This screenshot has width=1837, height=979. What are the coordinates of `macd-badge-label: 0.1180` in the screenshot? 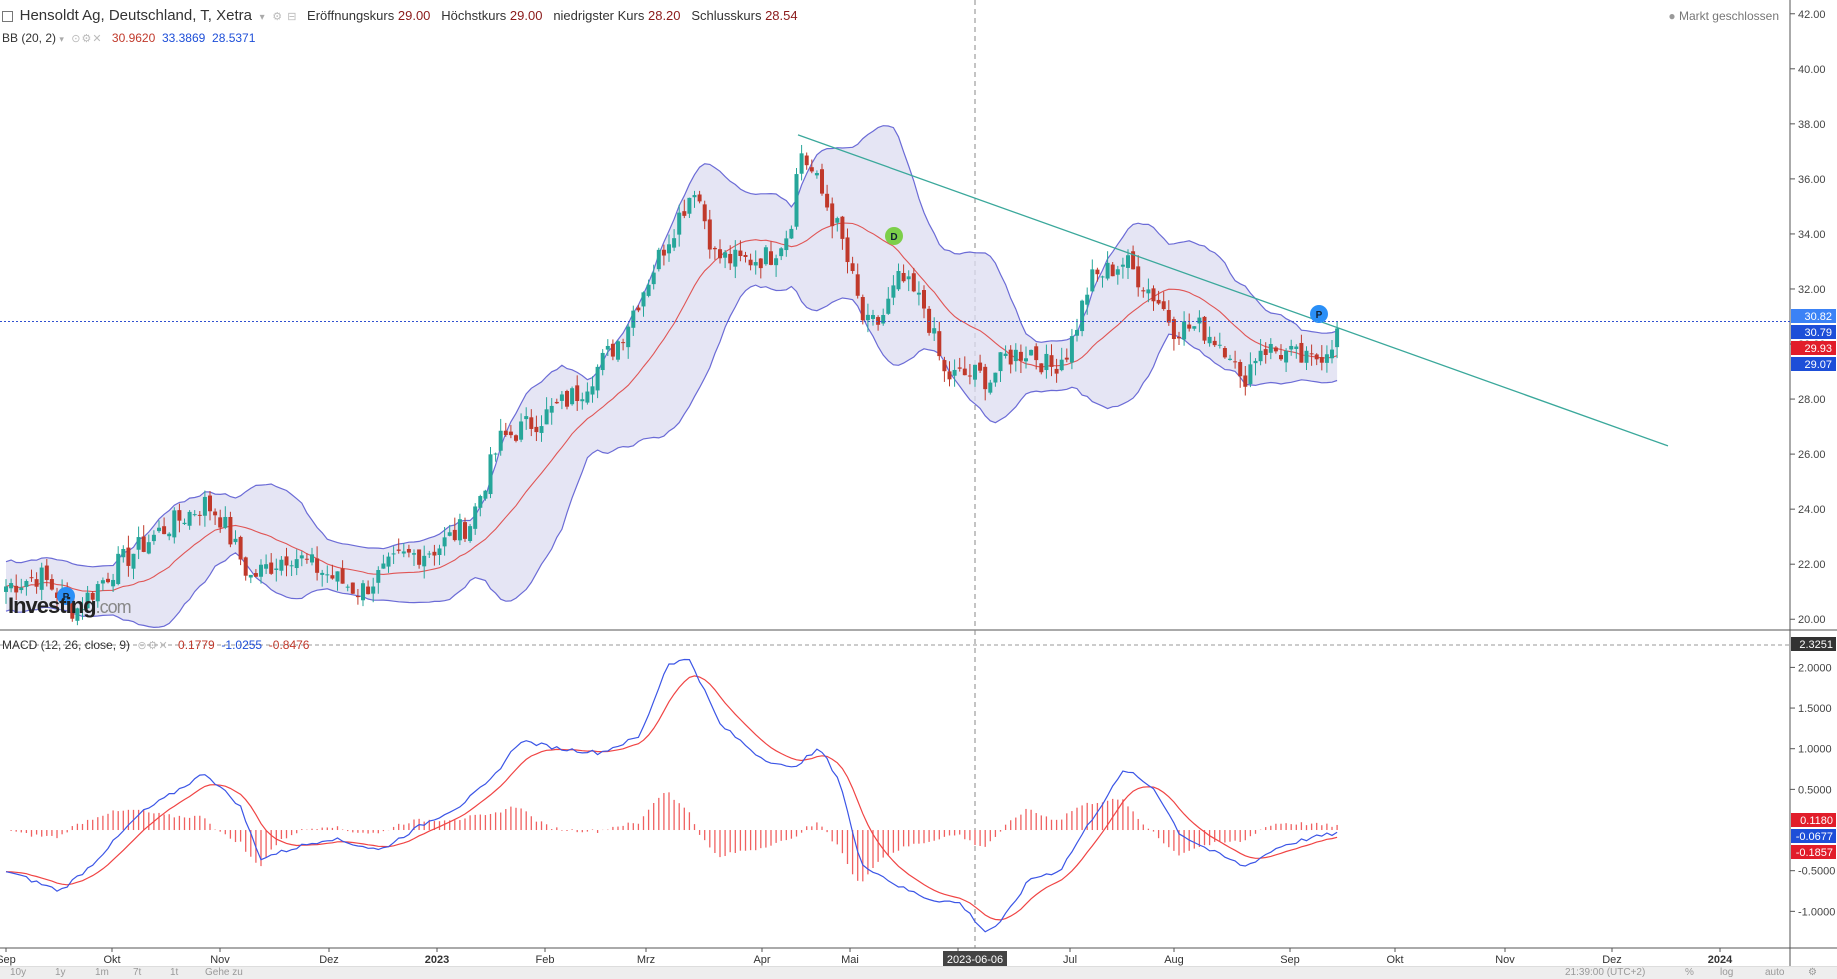 It's located at (1816, 821).